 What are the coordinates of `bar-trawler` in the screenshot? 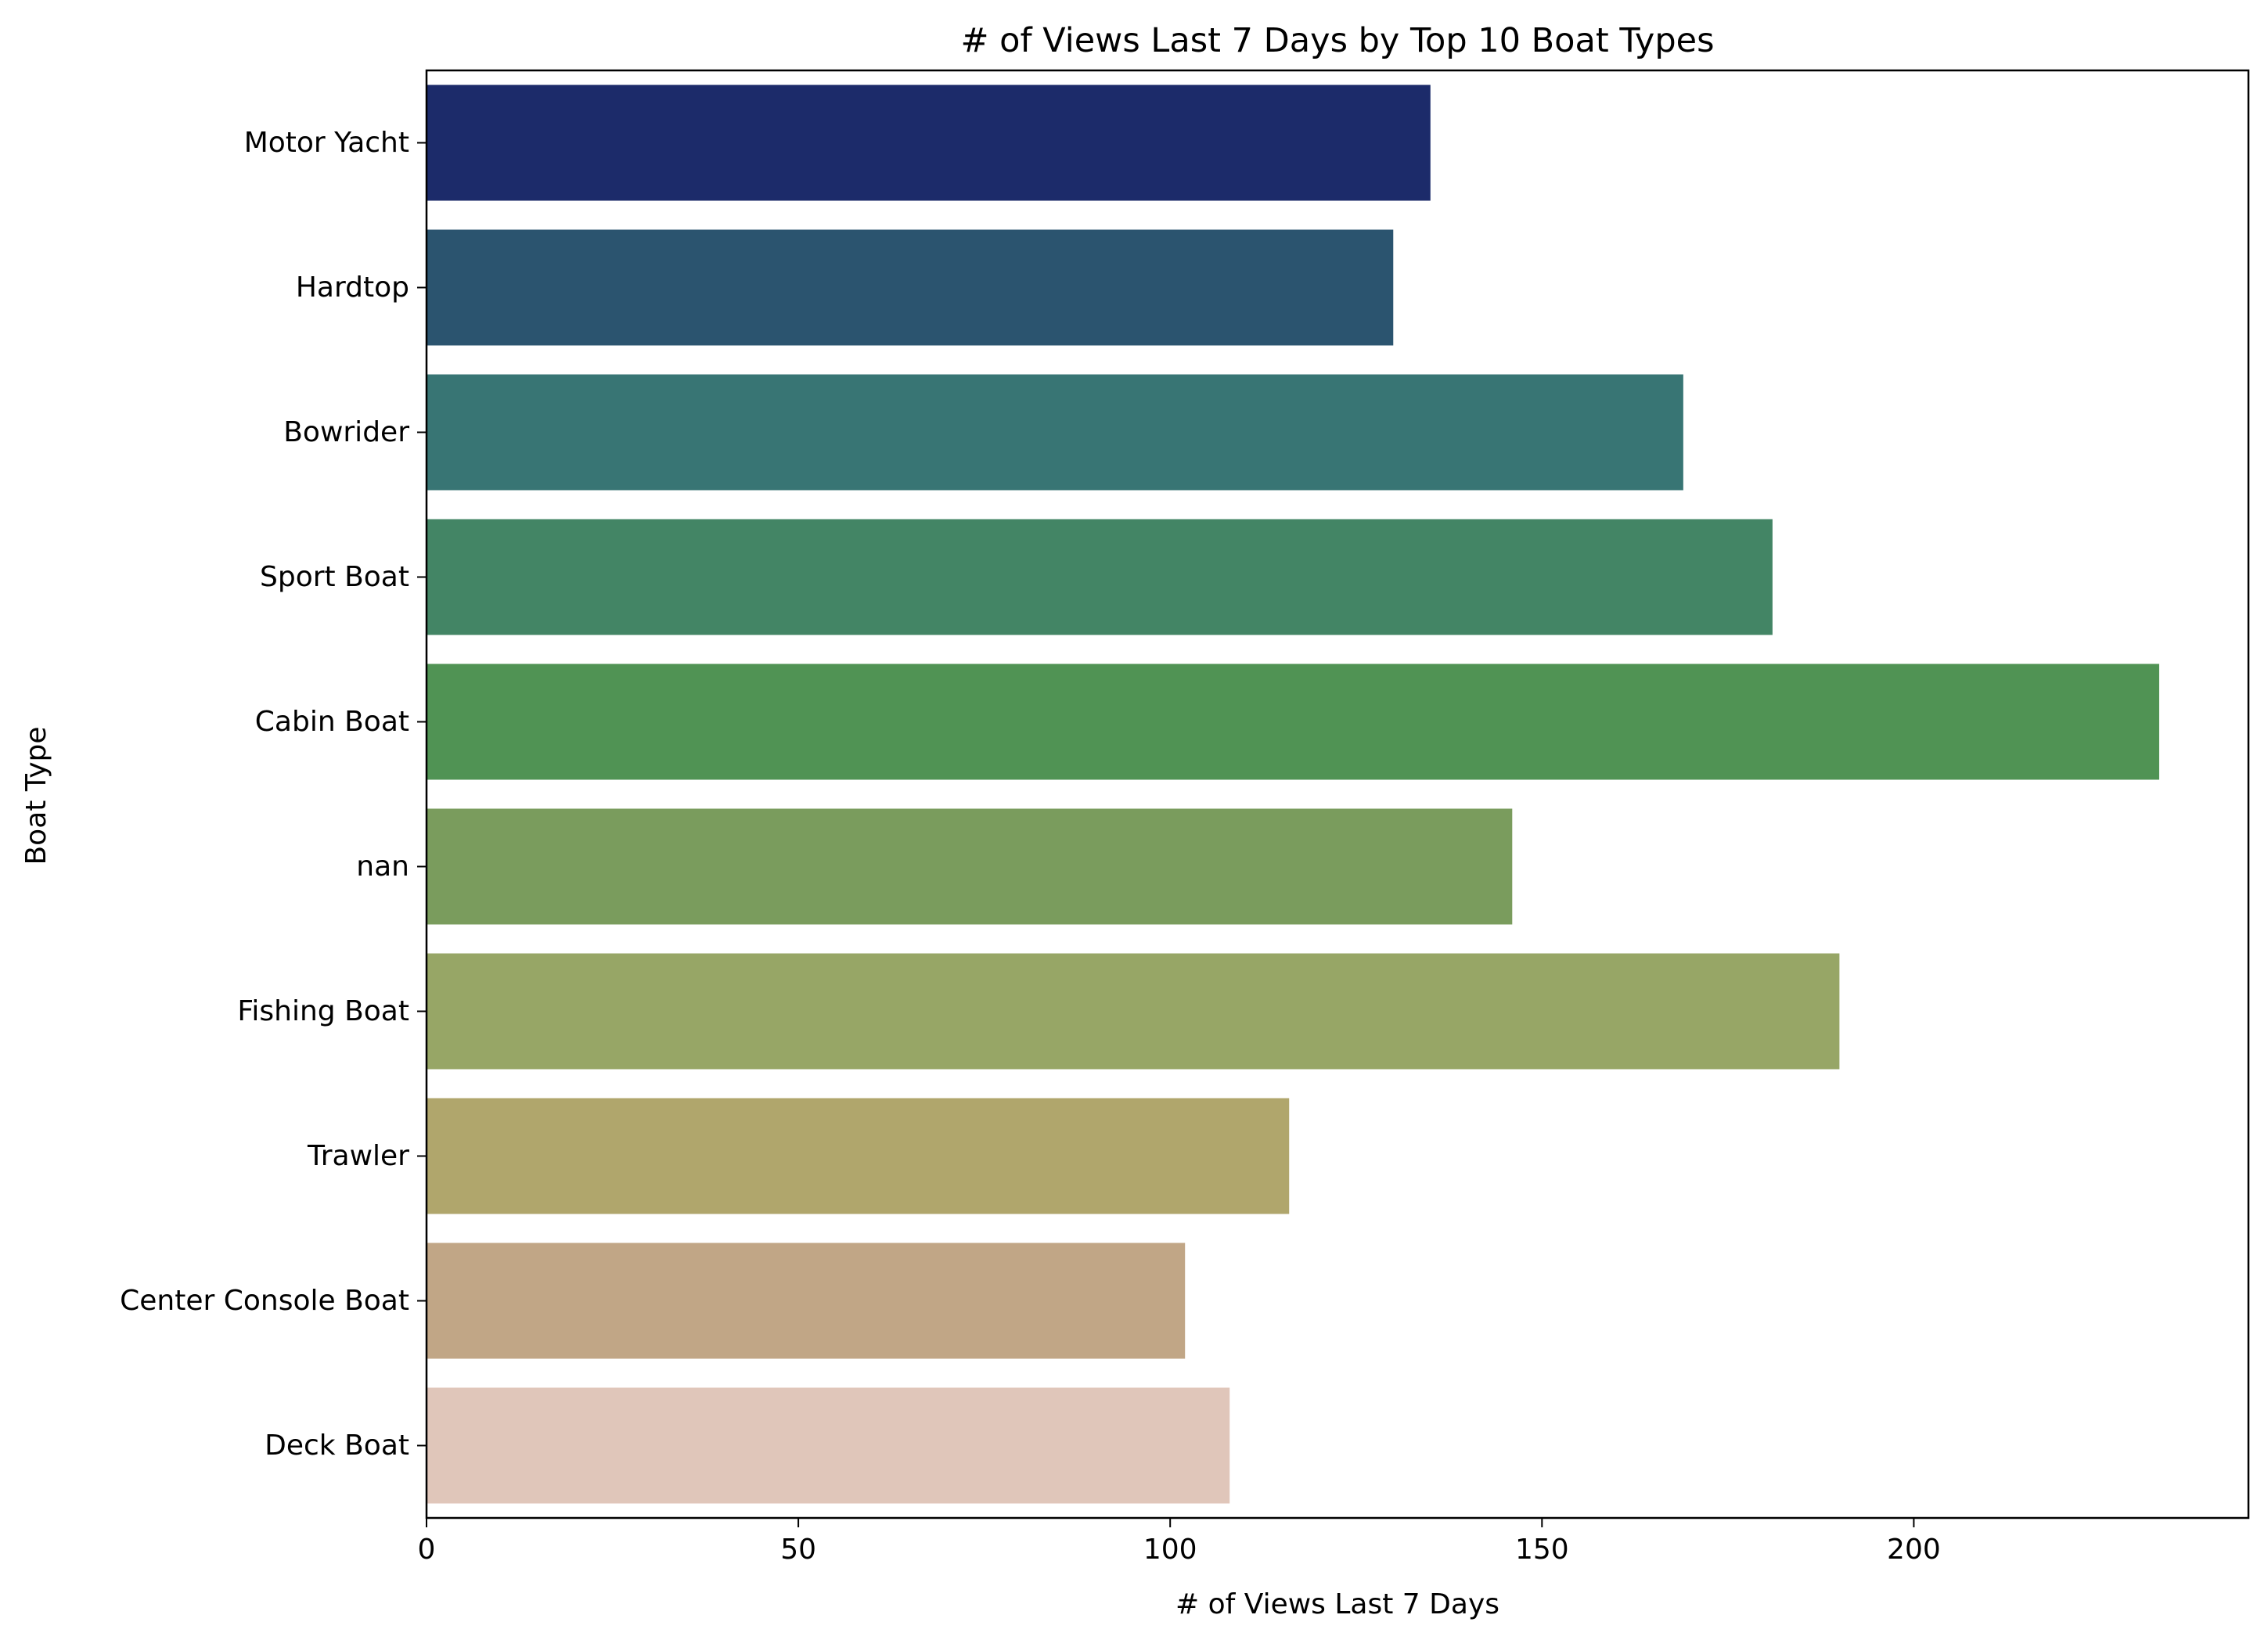 It's located at (858, 1156).